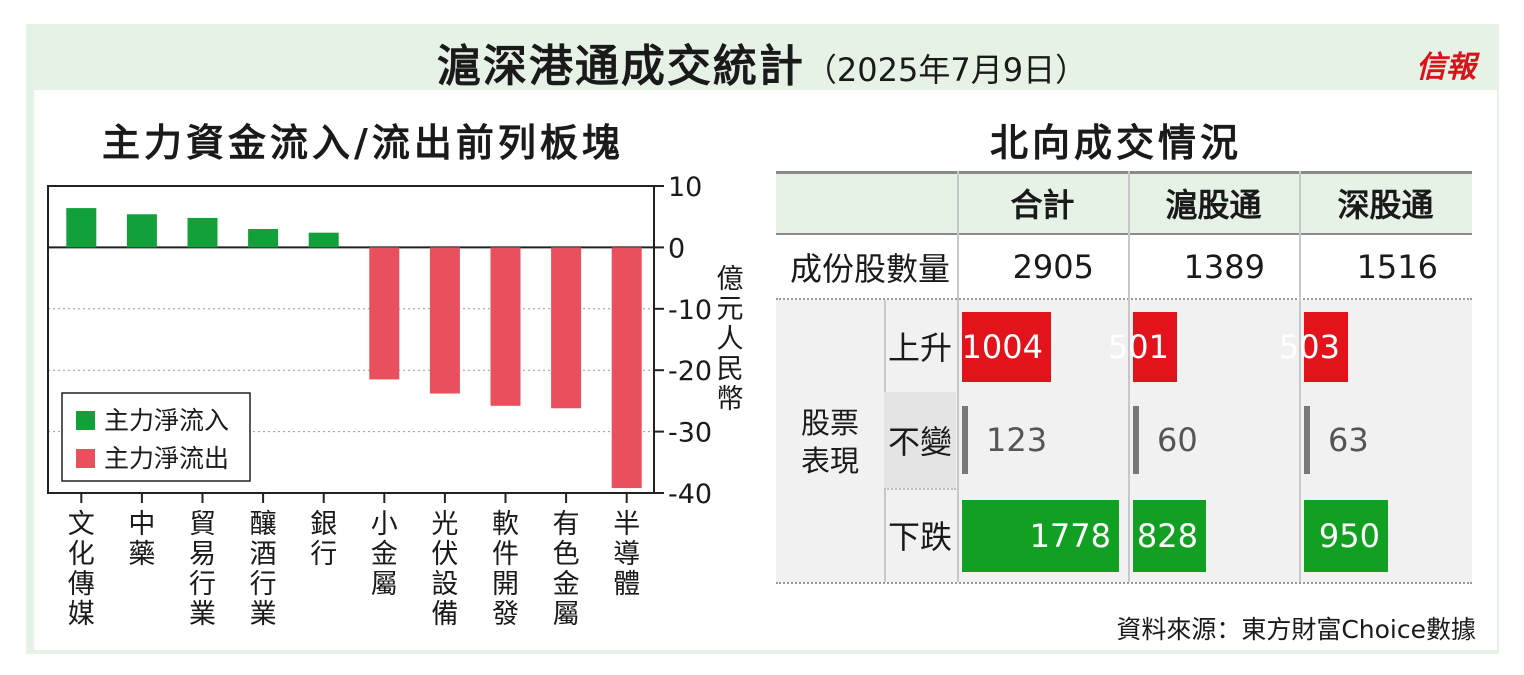 This screenshot has width=1524, height=675. I want to click on unit-label-char: 元, so click(730, 309).